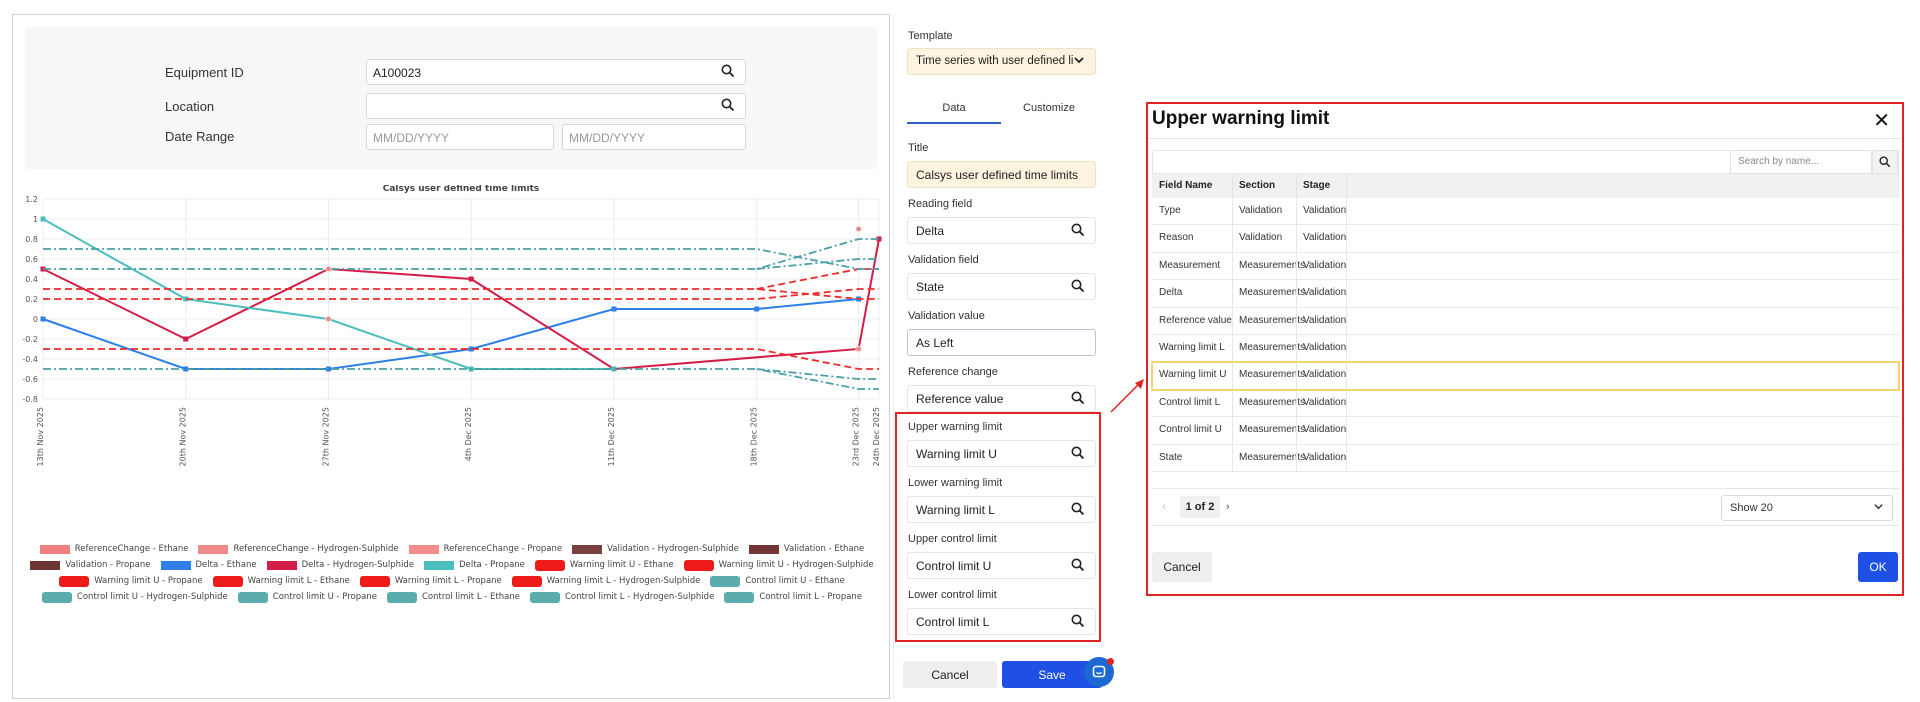  What do you see at coordinates (1525, 458) in the screenshot?
I see `table-row: State Measurements Validation` at bounding box center [1525, 458].